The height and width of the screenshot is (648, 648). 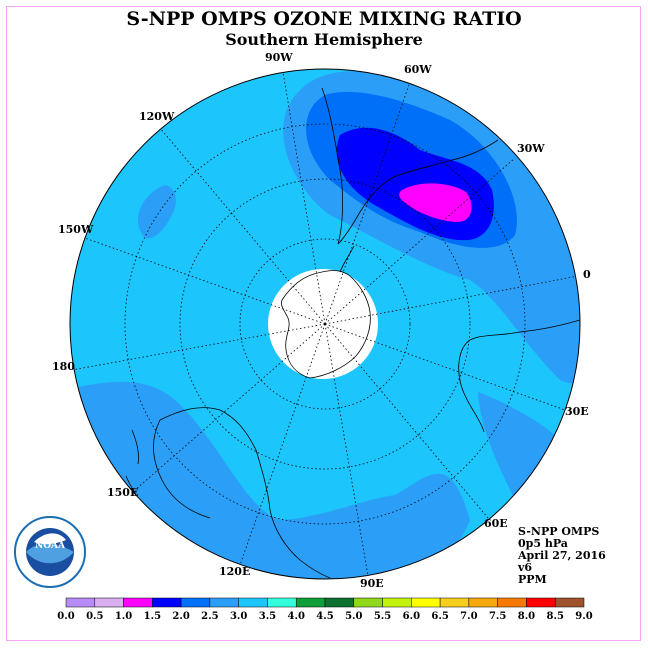 I want to click on colorbar-tick-label: 2.0, so click(x=180, y=616).